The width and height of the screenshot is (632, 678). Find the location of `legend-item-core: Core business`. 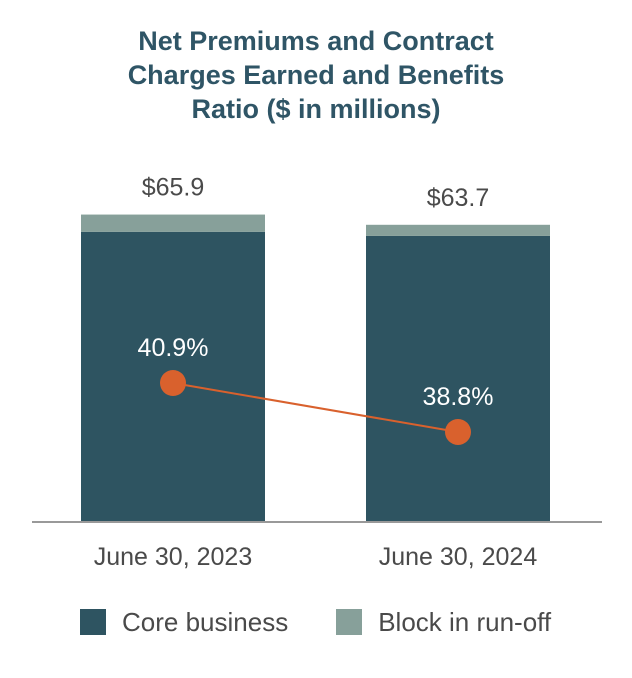

legend-item-core: Core business is located at coordinates (184, 622).